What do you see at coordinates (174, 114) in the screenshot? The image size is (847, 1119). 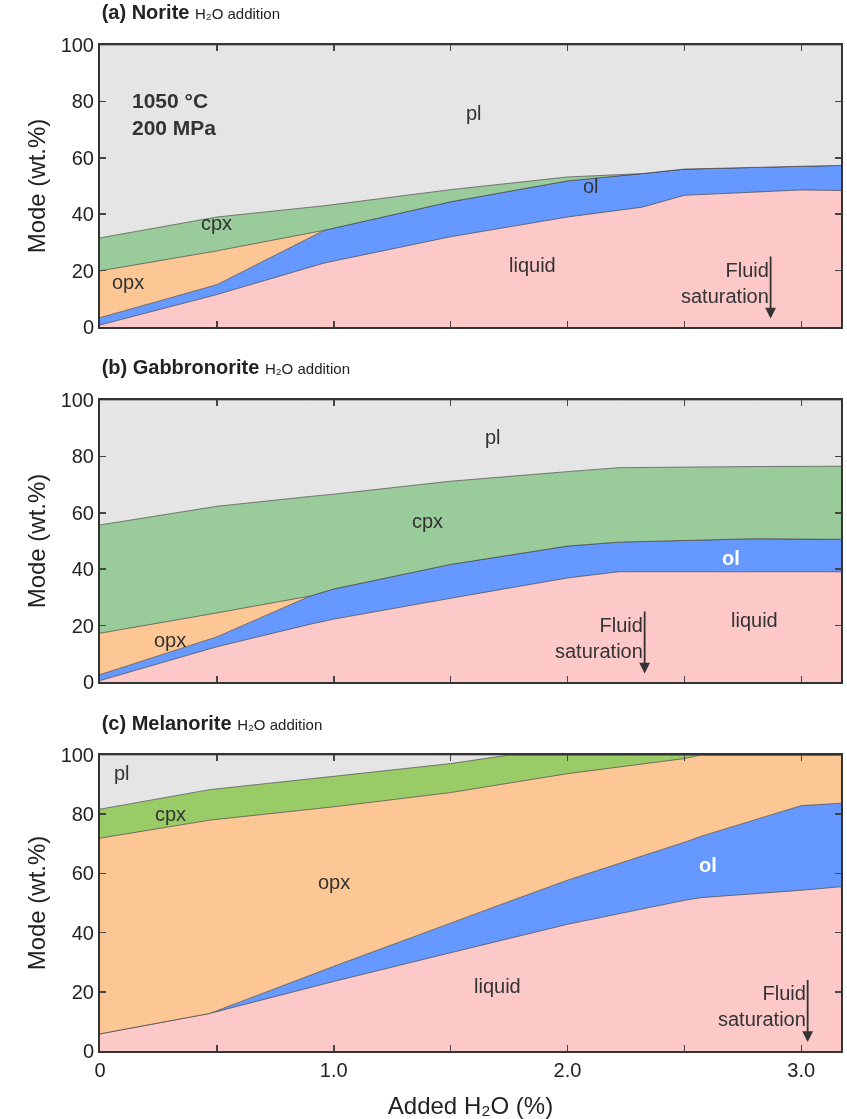 I see `annotation: 1050 °C 200 MPa` at bounding box center [174, 114].